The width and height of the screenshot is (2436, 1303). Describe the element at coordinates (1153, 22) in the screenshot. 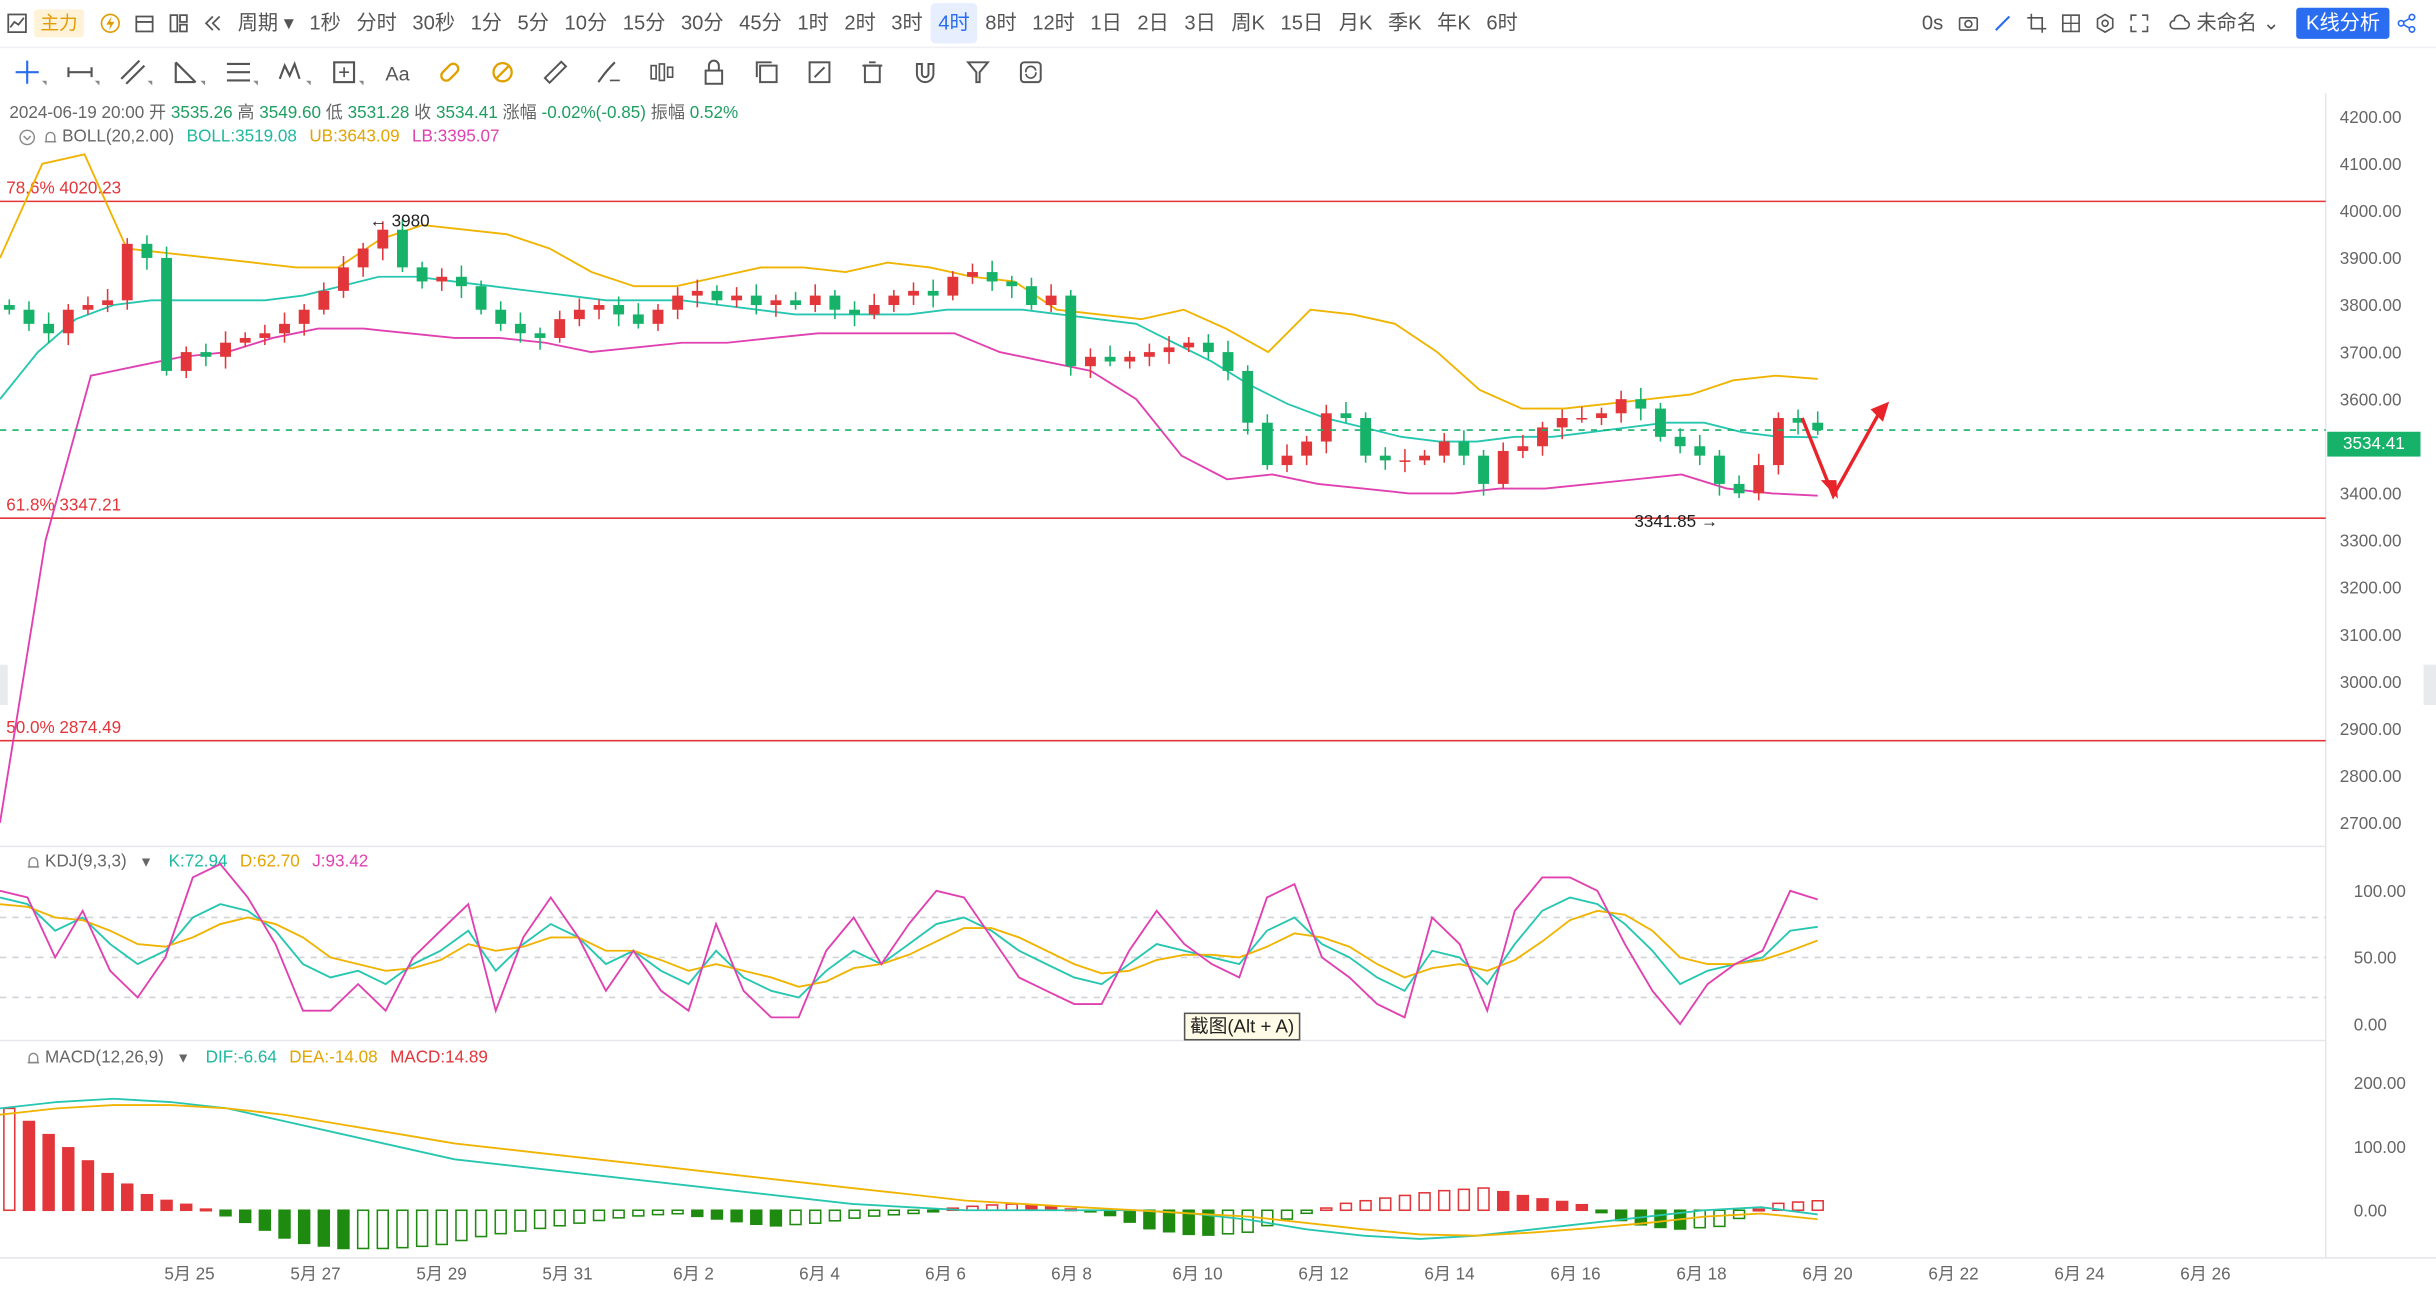

I see `period-16: 2日` at that location.